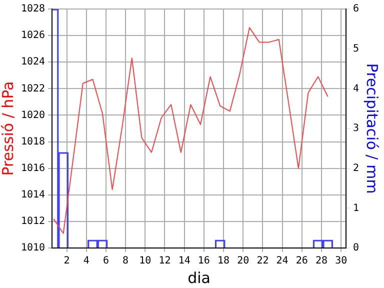 This screenshot has height=288, width=384. Describe the element at coordinates (164, 261) in the screenshot. I see `x-tick-label: 12` at that location.